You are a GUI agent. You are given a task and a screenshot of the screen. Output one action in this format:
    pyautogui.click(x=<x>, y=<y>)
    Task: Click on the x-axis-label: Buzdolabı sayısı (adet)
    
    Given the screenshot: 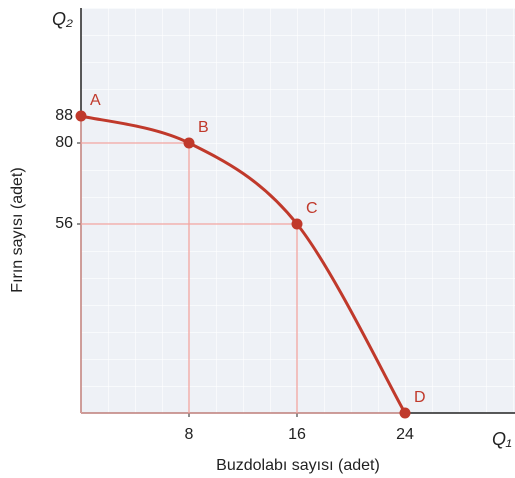 What is the action you would take?
    pyautogui.click(x=298, y=465)
    